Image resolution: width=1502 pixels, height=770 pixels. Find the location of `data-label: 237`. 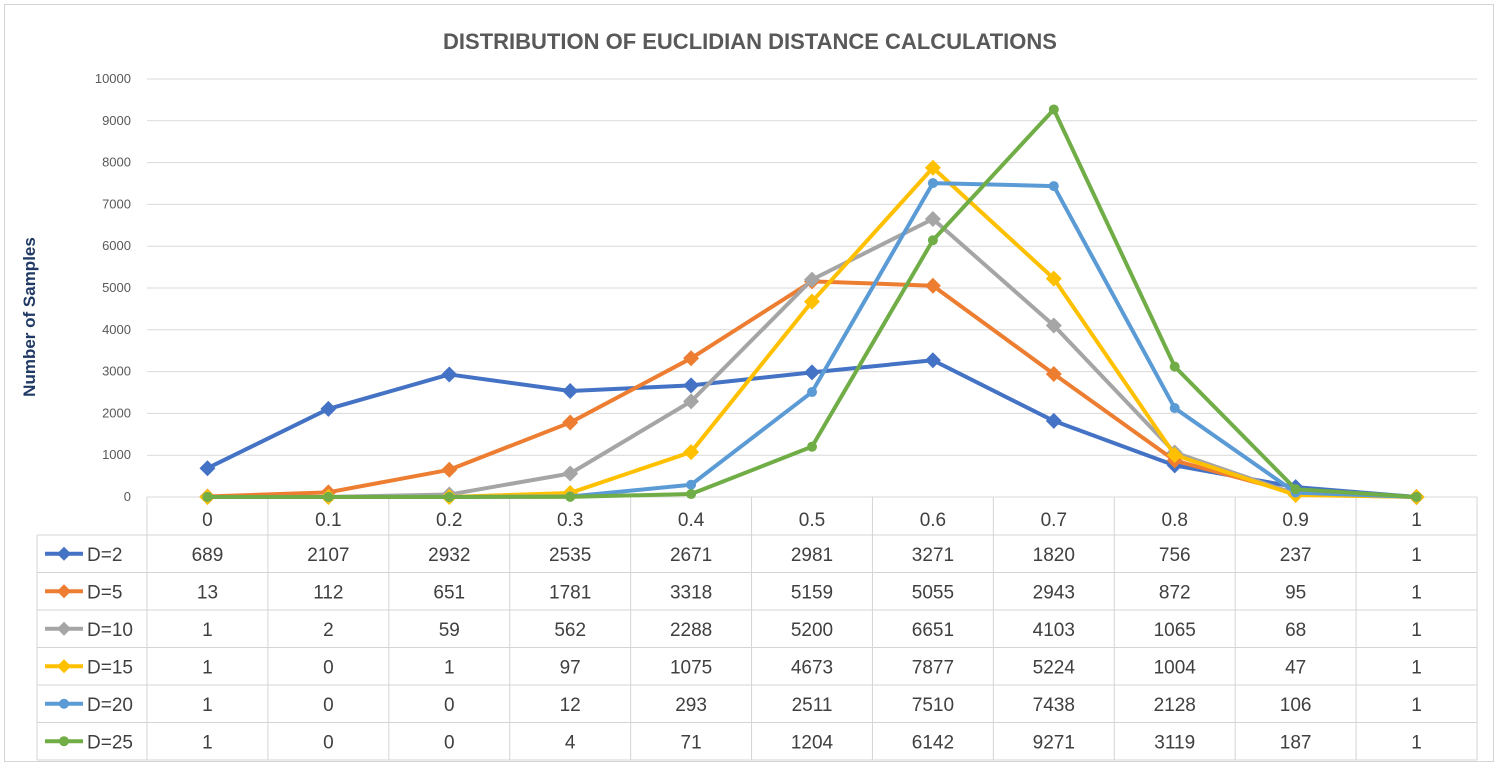

data-label: 237 is located at coordinates (1296, 555).